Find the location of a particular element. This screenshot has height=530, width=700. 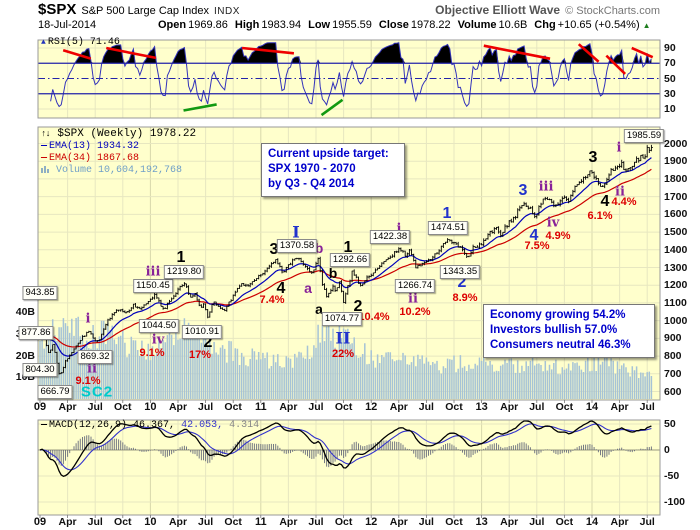

price-axis-label: 1300 is located at coordinates (676, 267).